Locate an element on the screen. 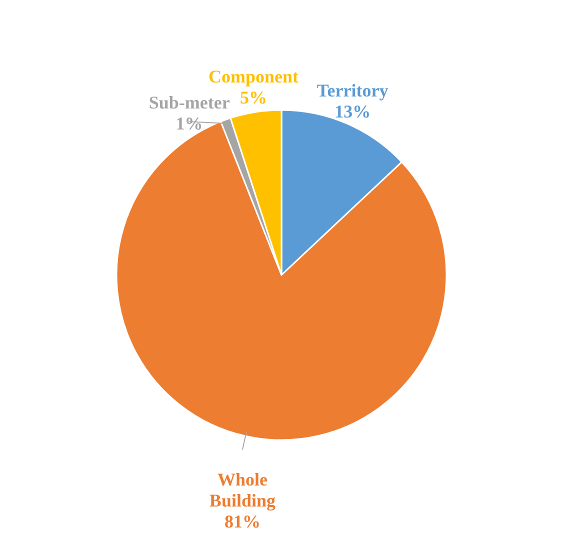  slice-label: Whole Building is located at coordinates (242, 489).